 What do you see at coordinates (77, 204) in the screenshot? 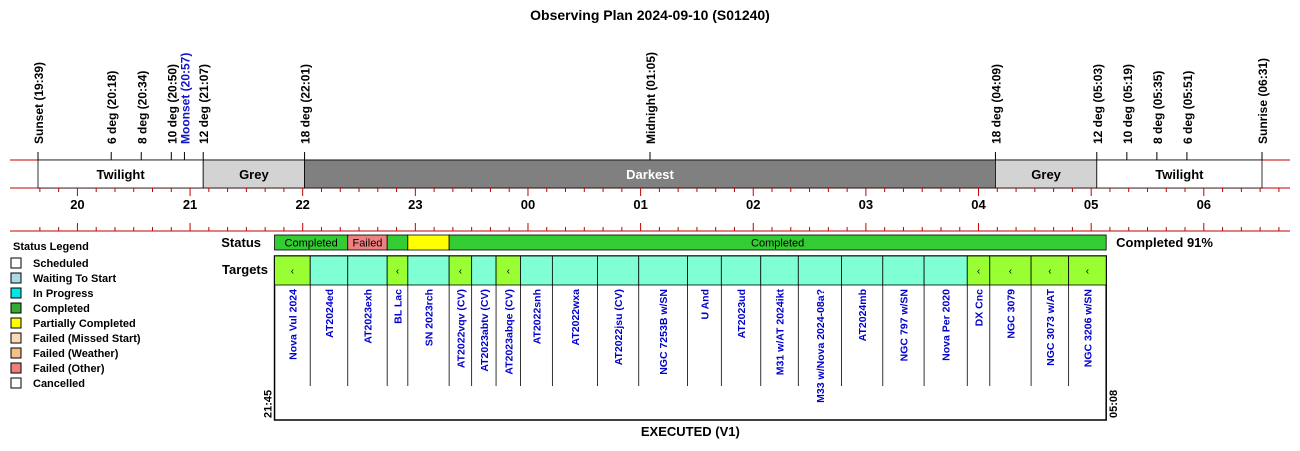
I see `hour-tick-label: 20` at bounding box center [77, 204].